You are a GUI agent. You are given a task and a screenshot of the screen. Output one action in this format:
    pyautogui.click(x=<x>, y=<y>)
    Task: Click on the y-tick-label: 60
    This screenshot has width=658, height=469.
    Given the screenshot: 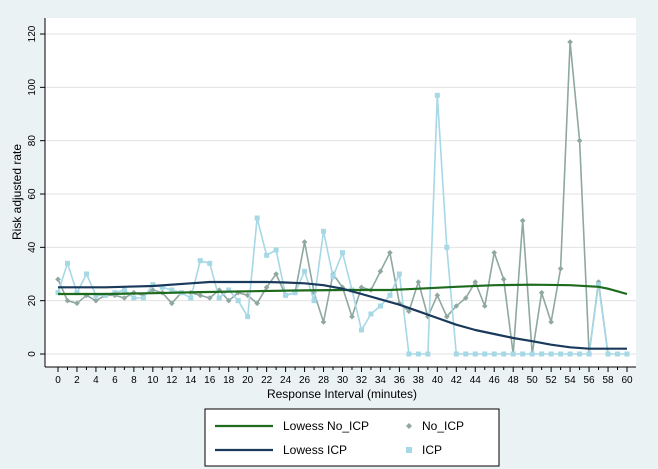 What is the action you would take?
    pyautogui.click(x=32, y=194)
    